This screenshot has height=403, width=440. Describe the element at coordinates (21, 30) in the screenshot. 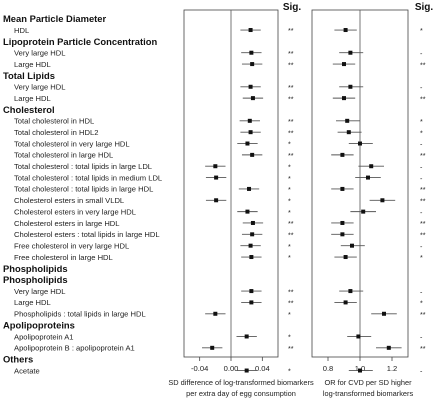

I see `biomarker-label: HDL` at that location.